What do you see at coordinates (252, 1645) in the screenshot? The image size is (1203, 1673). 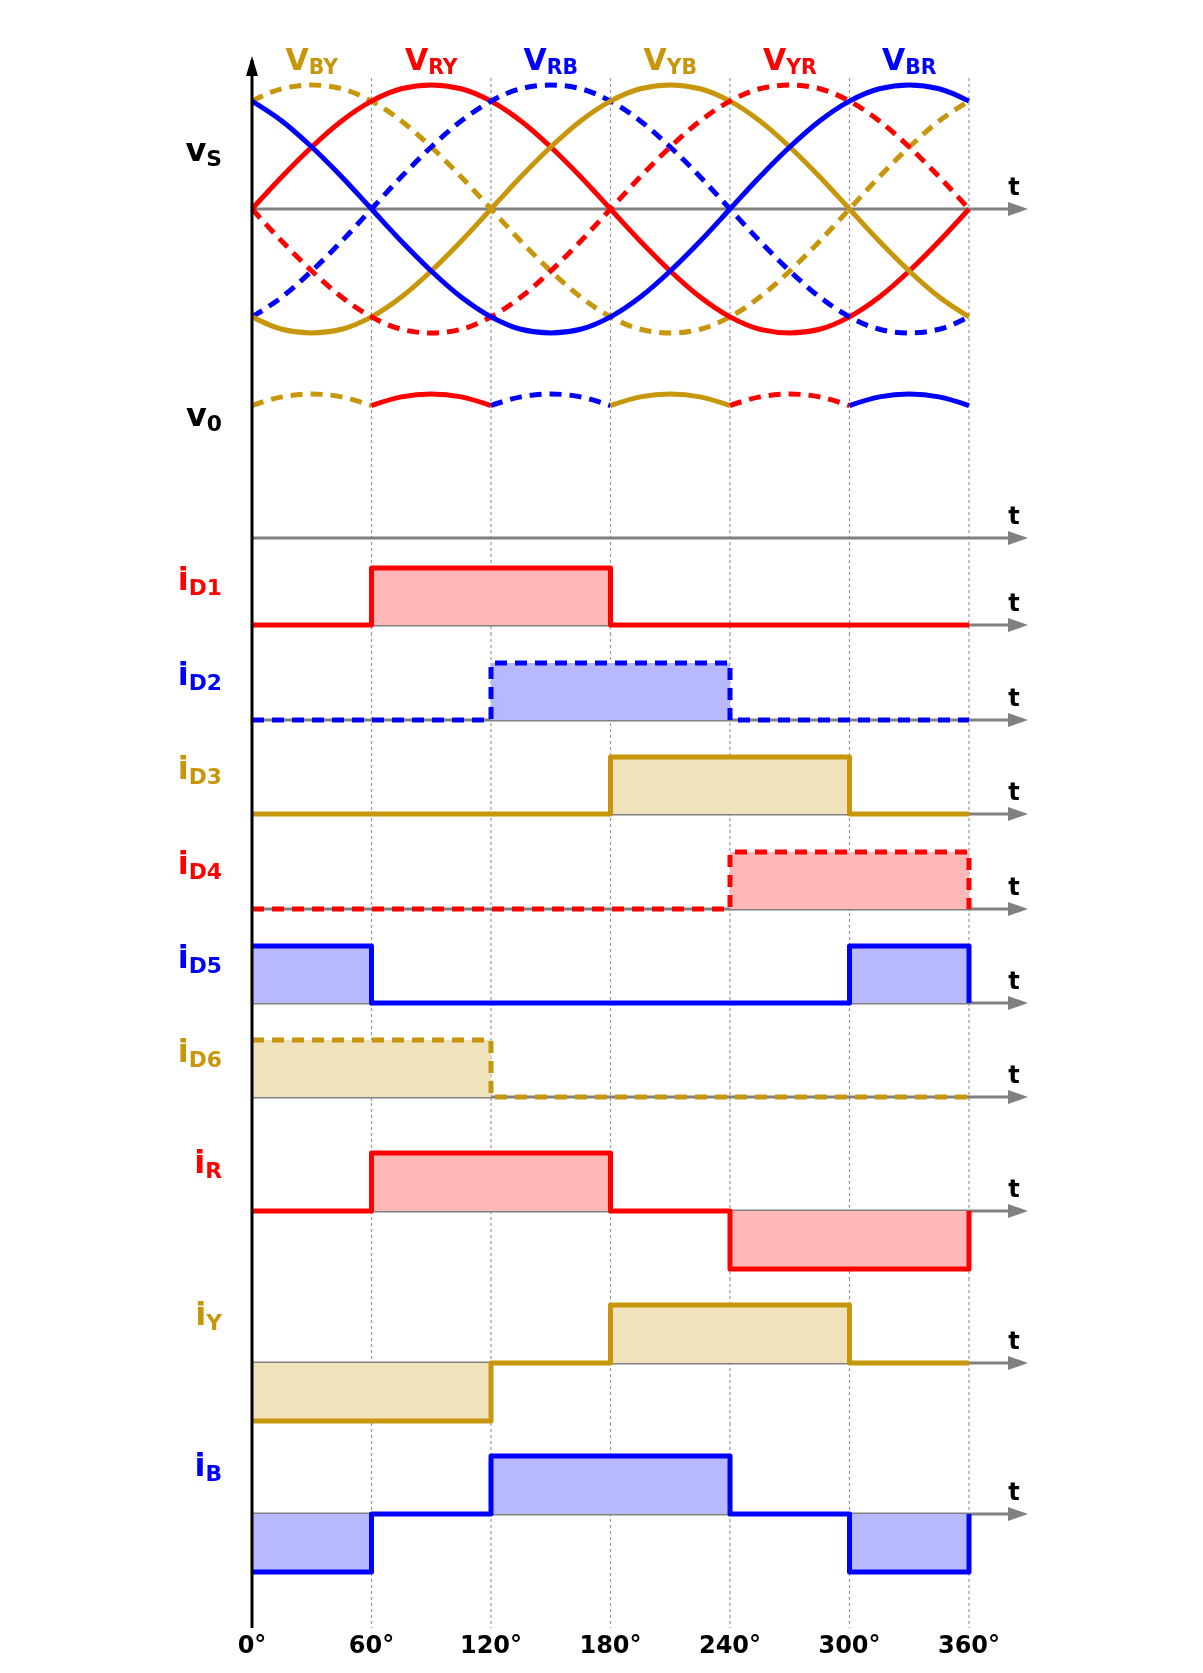 I see `x-tick-label: 0°` at bounding box center [252, 1645].